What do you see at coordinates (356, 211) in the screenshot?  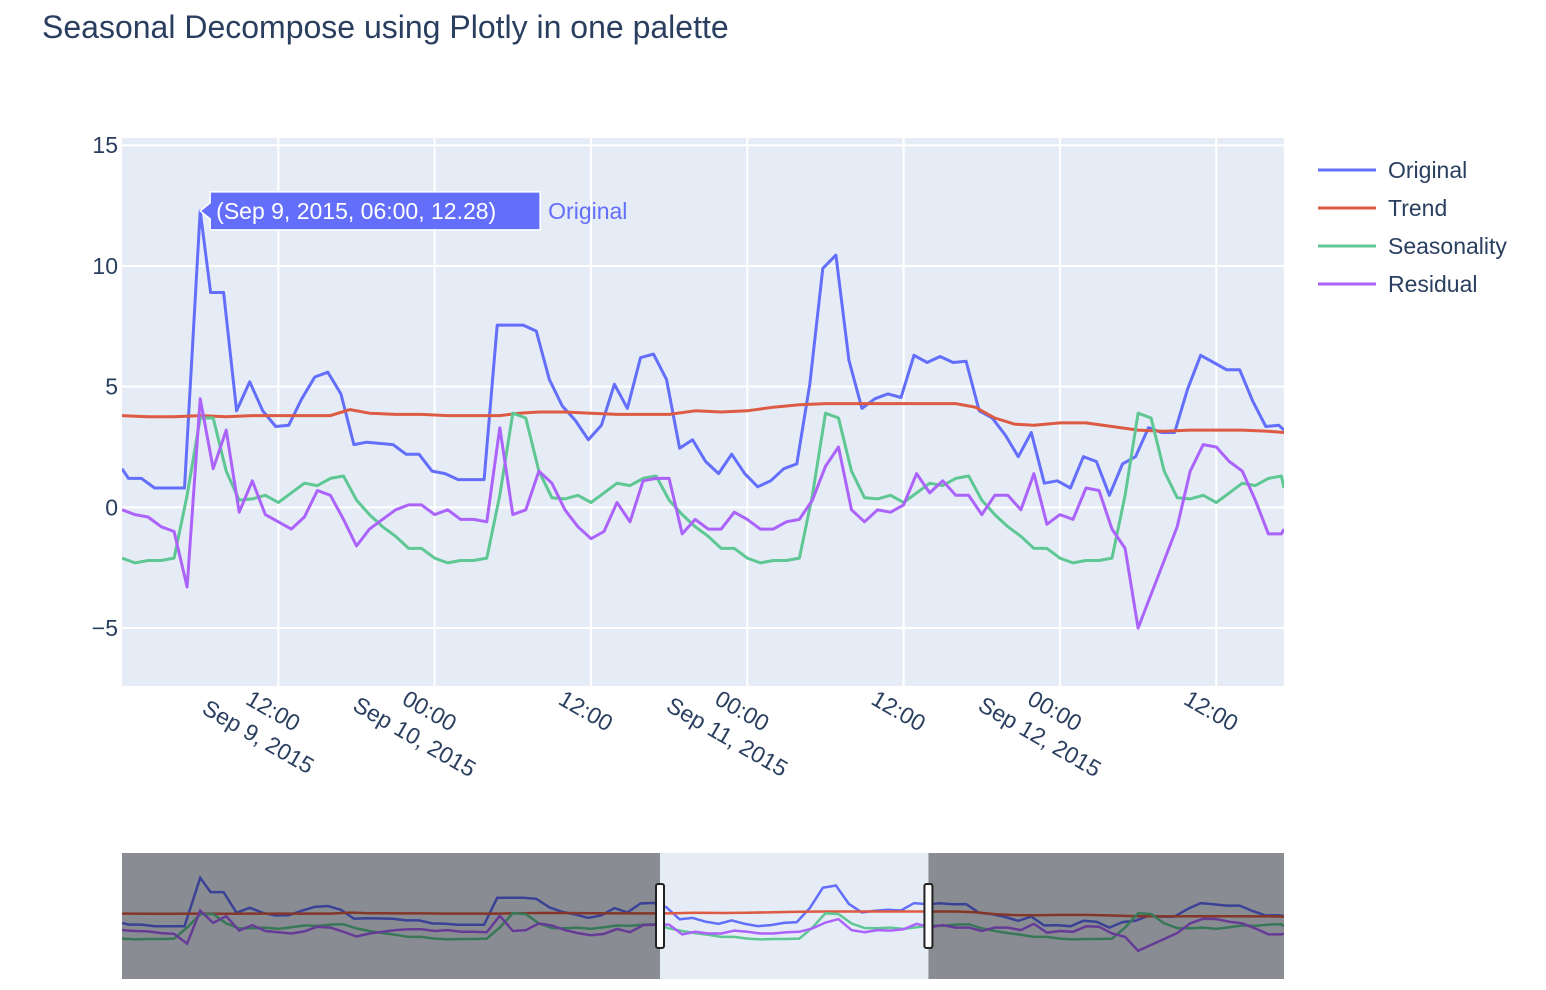 I see `hover-text: (Sep 9, 2015, 06:00, 12.28)` at bounding box center [356, 211].